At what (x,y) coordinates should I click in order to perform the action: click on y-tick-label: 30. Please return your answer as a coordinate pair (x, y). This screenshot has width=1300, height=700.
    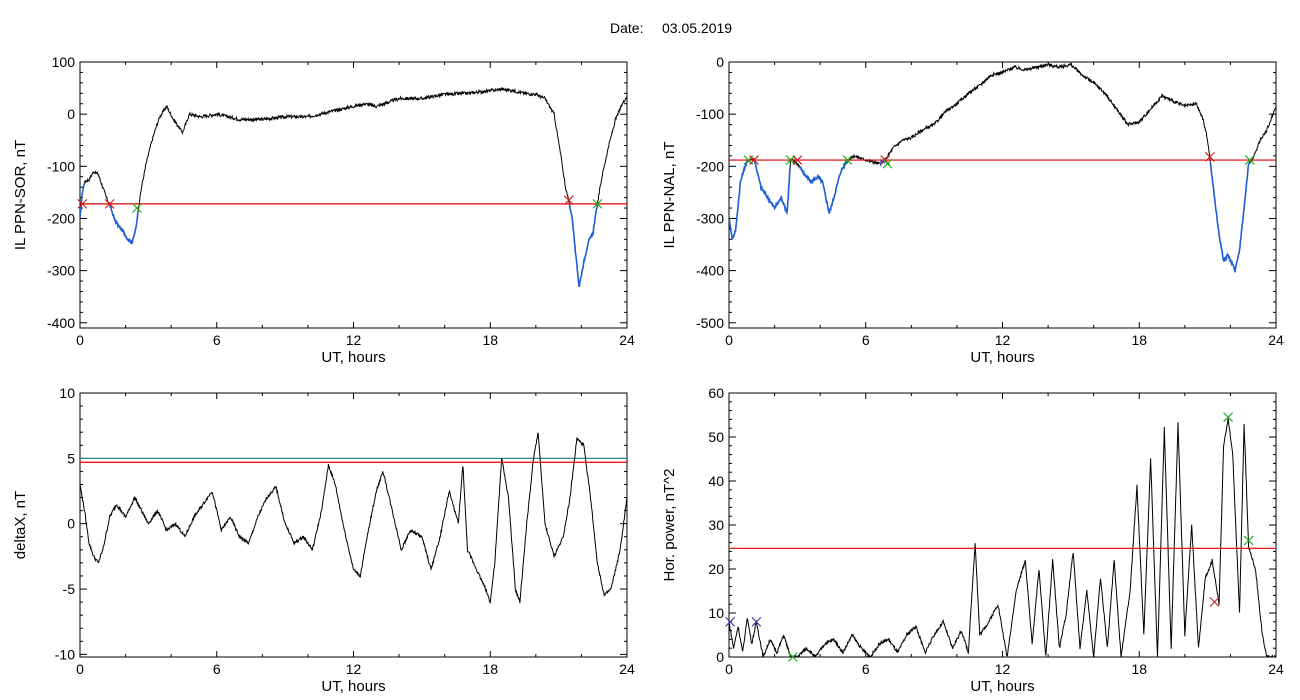
    Looking at the image, I should click on (716, 525).